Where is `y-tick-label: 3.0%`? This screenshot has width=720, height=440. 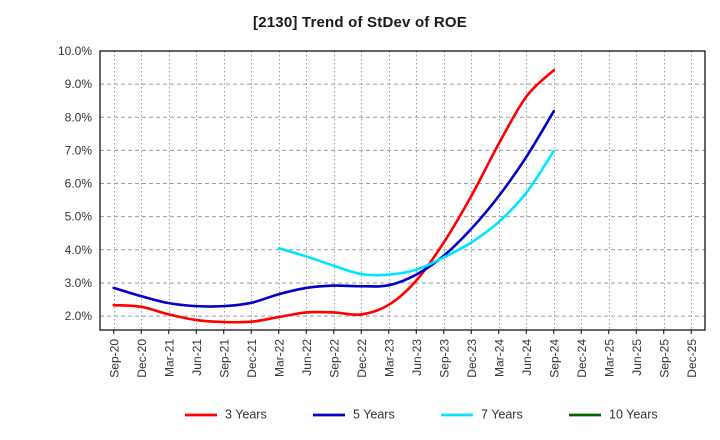 y-tick-label: 3.0% is located at coordinates (79, 283).